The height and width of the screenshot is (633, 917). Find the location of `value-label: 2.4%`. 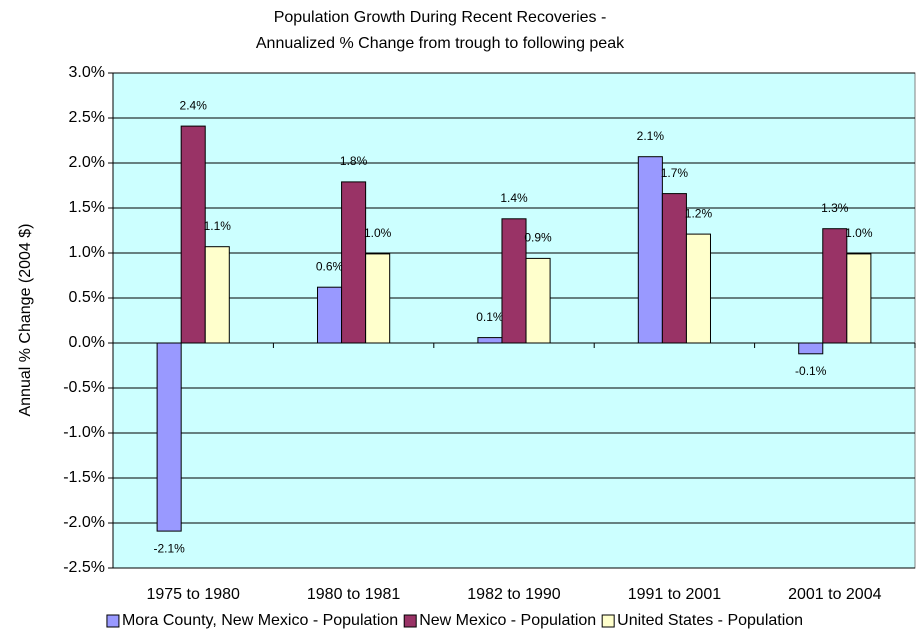

value-label: 2.4% is located at coordinates (194, 105).